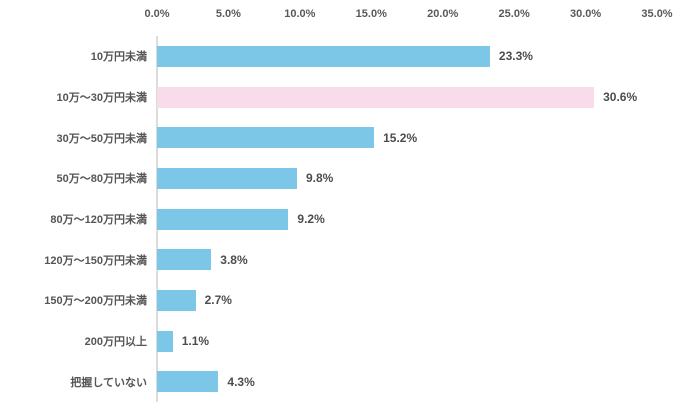 The image size is (700, 420). I want to click on bar-area: 9.8%, so click(428, 178).